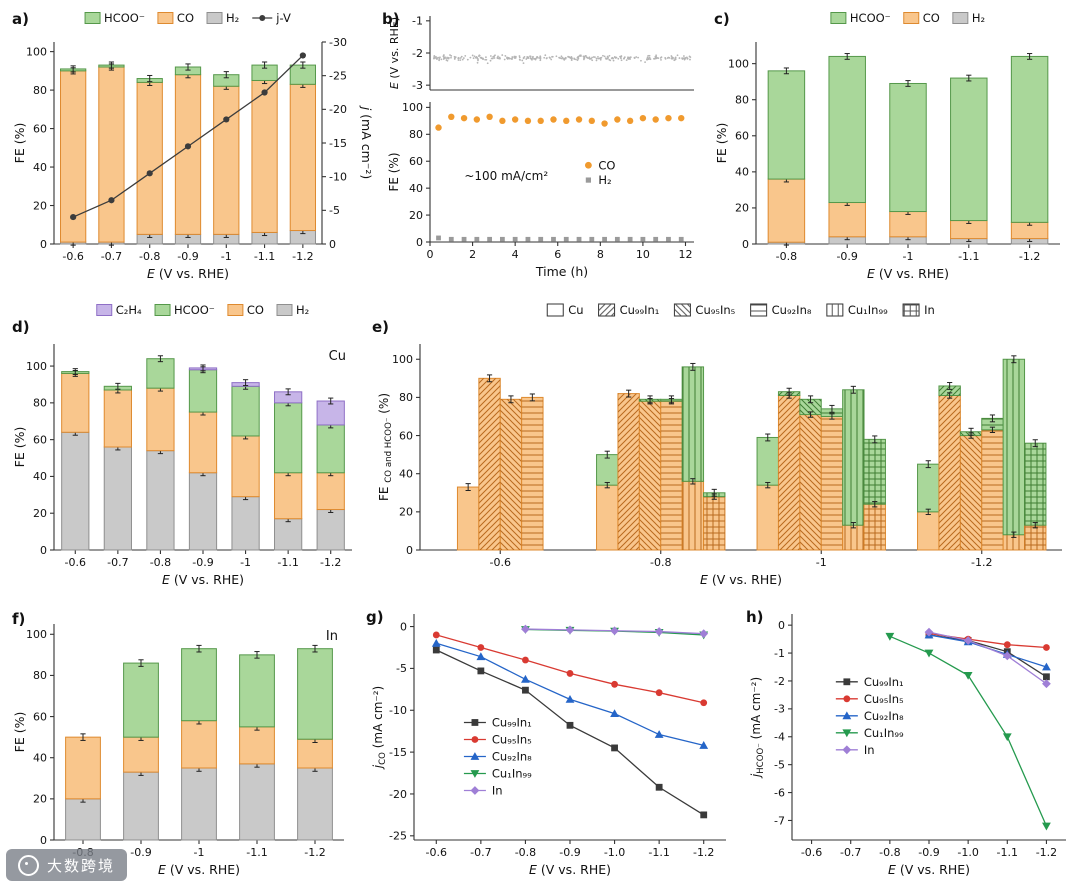  Describe the element at coordinates (755, 617) in the screenshot. I see `panel-h-label: h)` at that location.